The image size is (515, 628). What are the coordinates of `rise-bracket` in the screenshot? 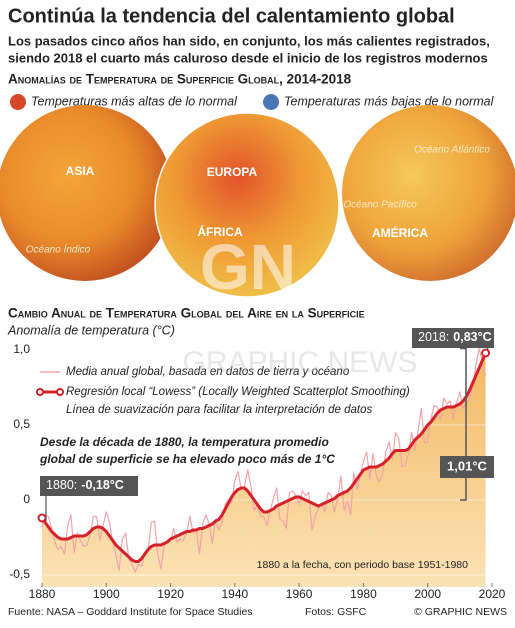 It's located at (463, 424).